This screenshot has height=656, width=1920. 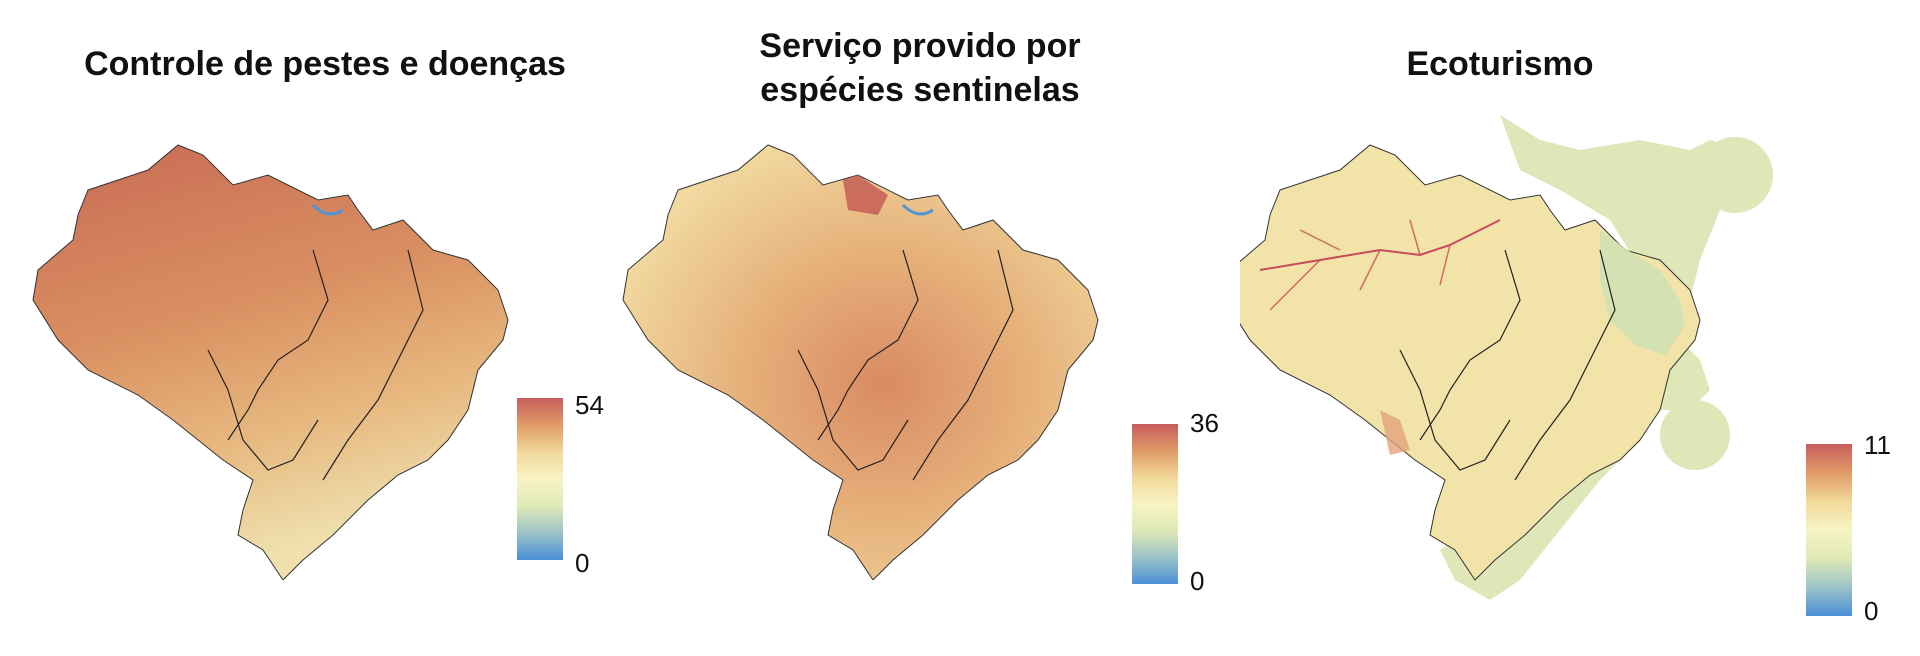 What do you see at coordinates (920, 68) in the screenshot?
I see `panel-title: Serviço provido por espécies sentinelas` at bounding box center [920, 68].